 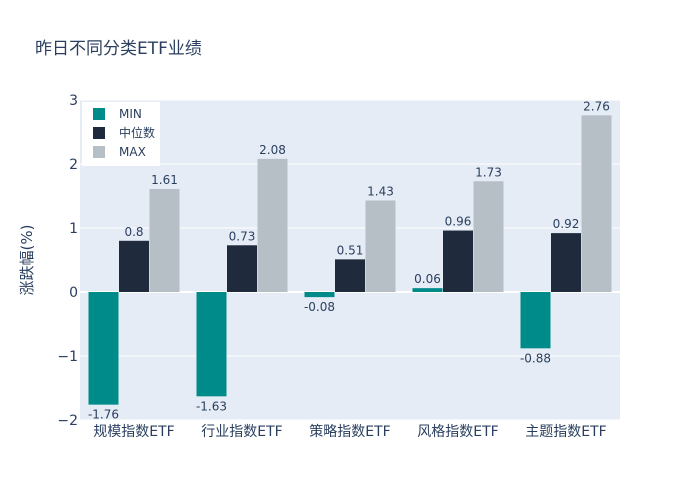 I want to click on data-label: 0.96, so click(x=458, y=222).